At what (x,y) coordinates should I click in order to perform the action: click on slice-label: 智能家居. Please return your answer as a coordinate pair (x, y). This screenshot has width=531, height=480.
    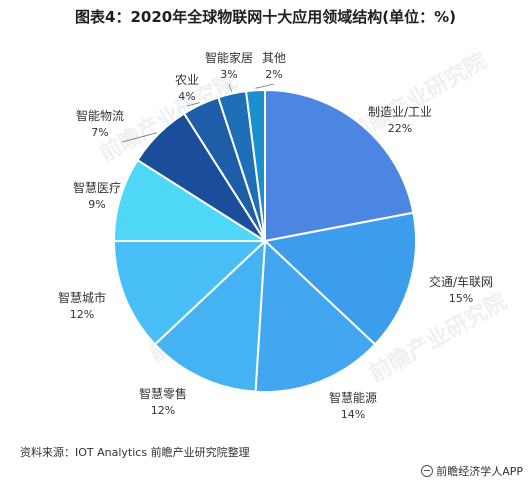
    Looking at the image, I should click on (229, 57).